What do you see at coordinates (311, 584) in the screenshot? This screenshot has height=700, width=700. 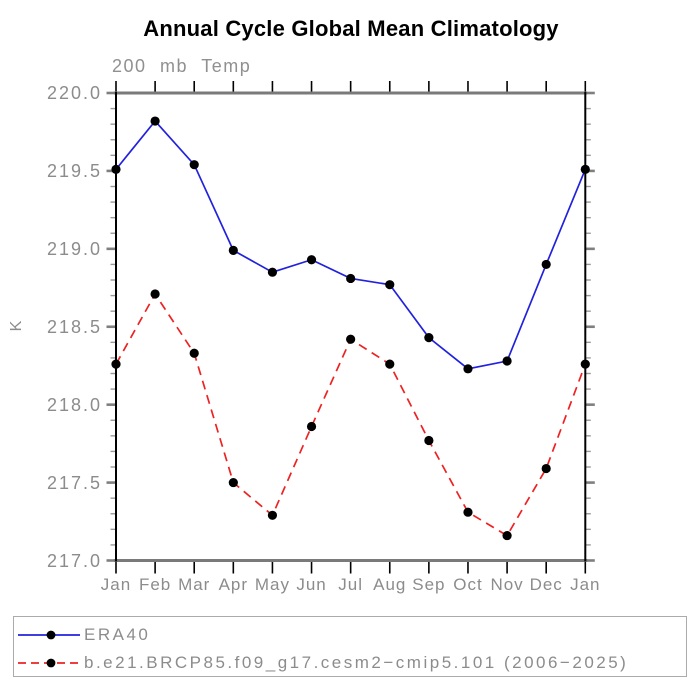 I see `x-tick-label: Jun` at bounding box center [311, 584].